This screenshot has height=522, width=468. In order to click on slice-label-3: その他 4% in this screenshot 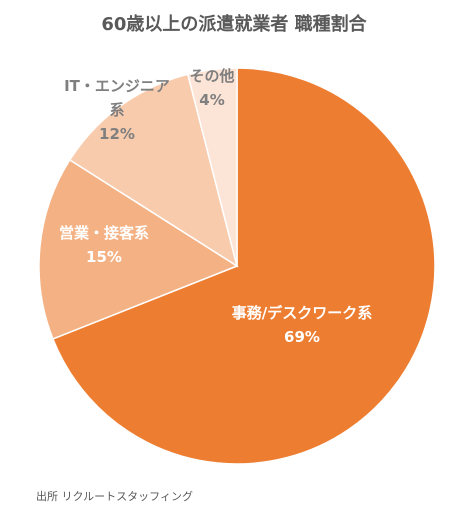, I will do `click(211, 88)`.